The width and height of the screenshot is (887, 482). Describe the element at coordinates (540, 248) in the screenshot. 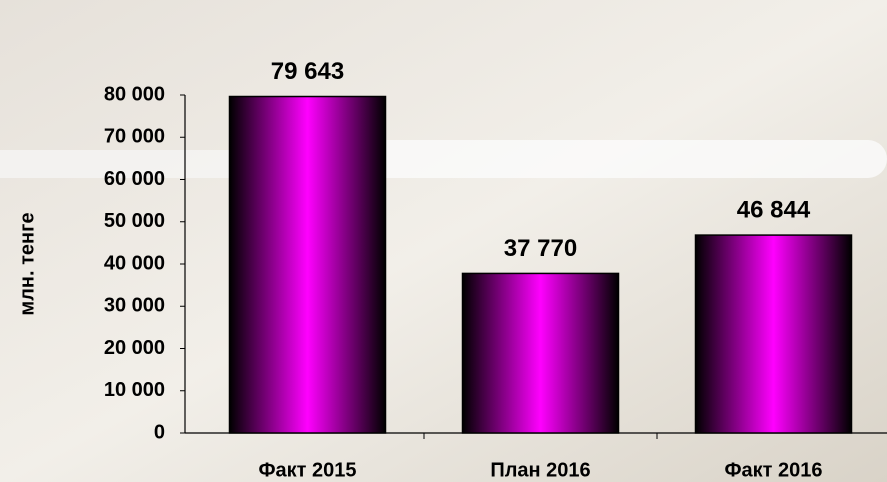

I see `value-label: 37 770` at that location.